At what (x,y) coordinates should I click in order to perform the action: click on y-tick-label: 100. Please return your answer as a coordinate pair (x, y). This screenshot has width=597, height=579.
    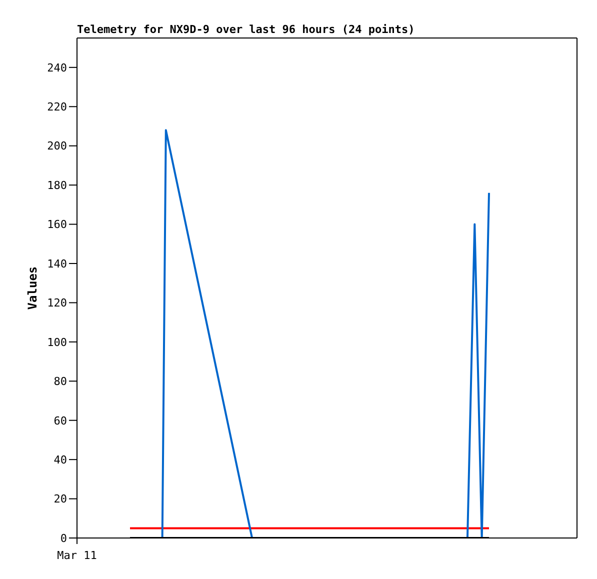
    Looking at the image, I should click on (57, 342).